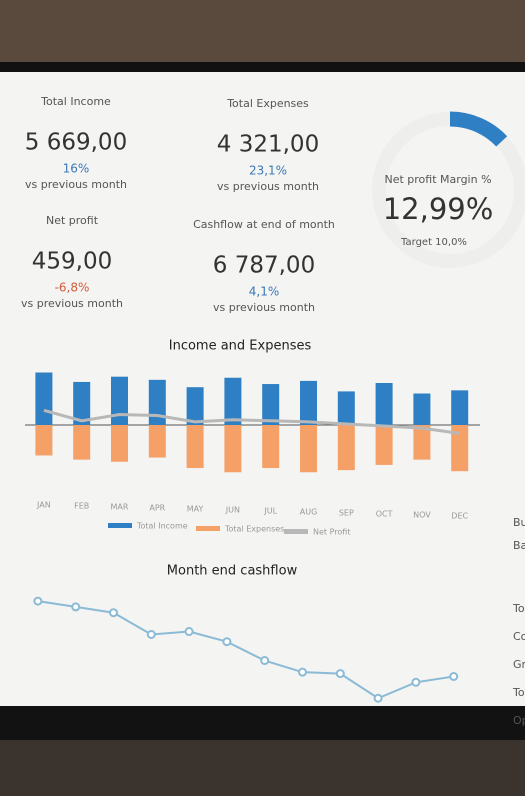 This screenshot has width=525, height=796. What do you see at coordinates (346, 513) in the screenshot?
I see `x-tick-label: SEP` at bounding box center [346, 513].